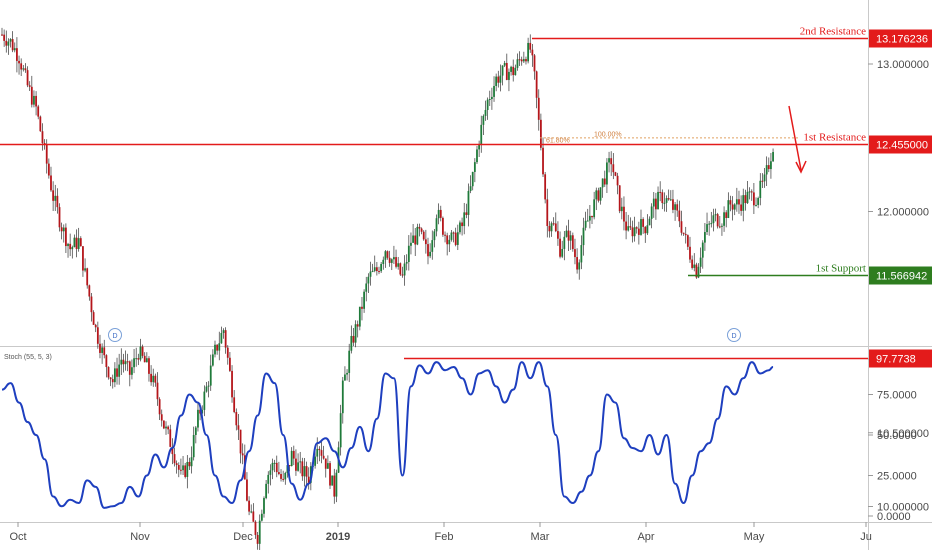  I want to click on indicator-level: 97.7738, so click(668, 358).